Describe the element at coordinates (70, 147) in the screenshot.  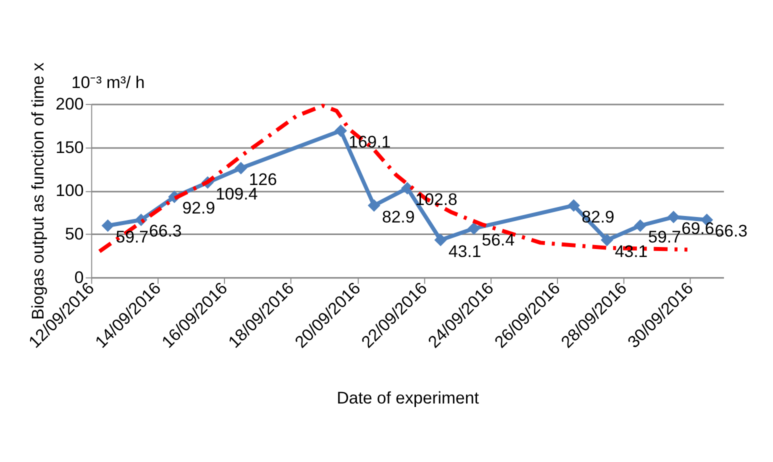
I see `y-tick-label: 150` at that location.